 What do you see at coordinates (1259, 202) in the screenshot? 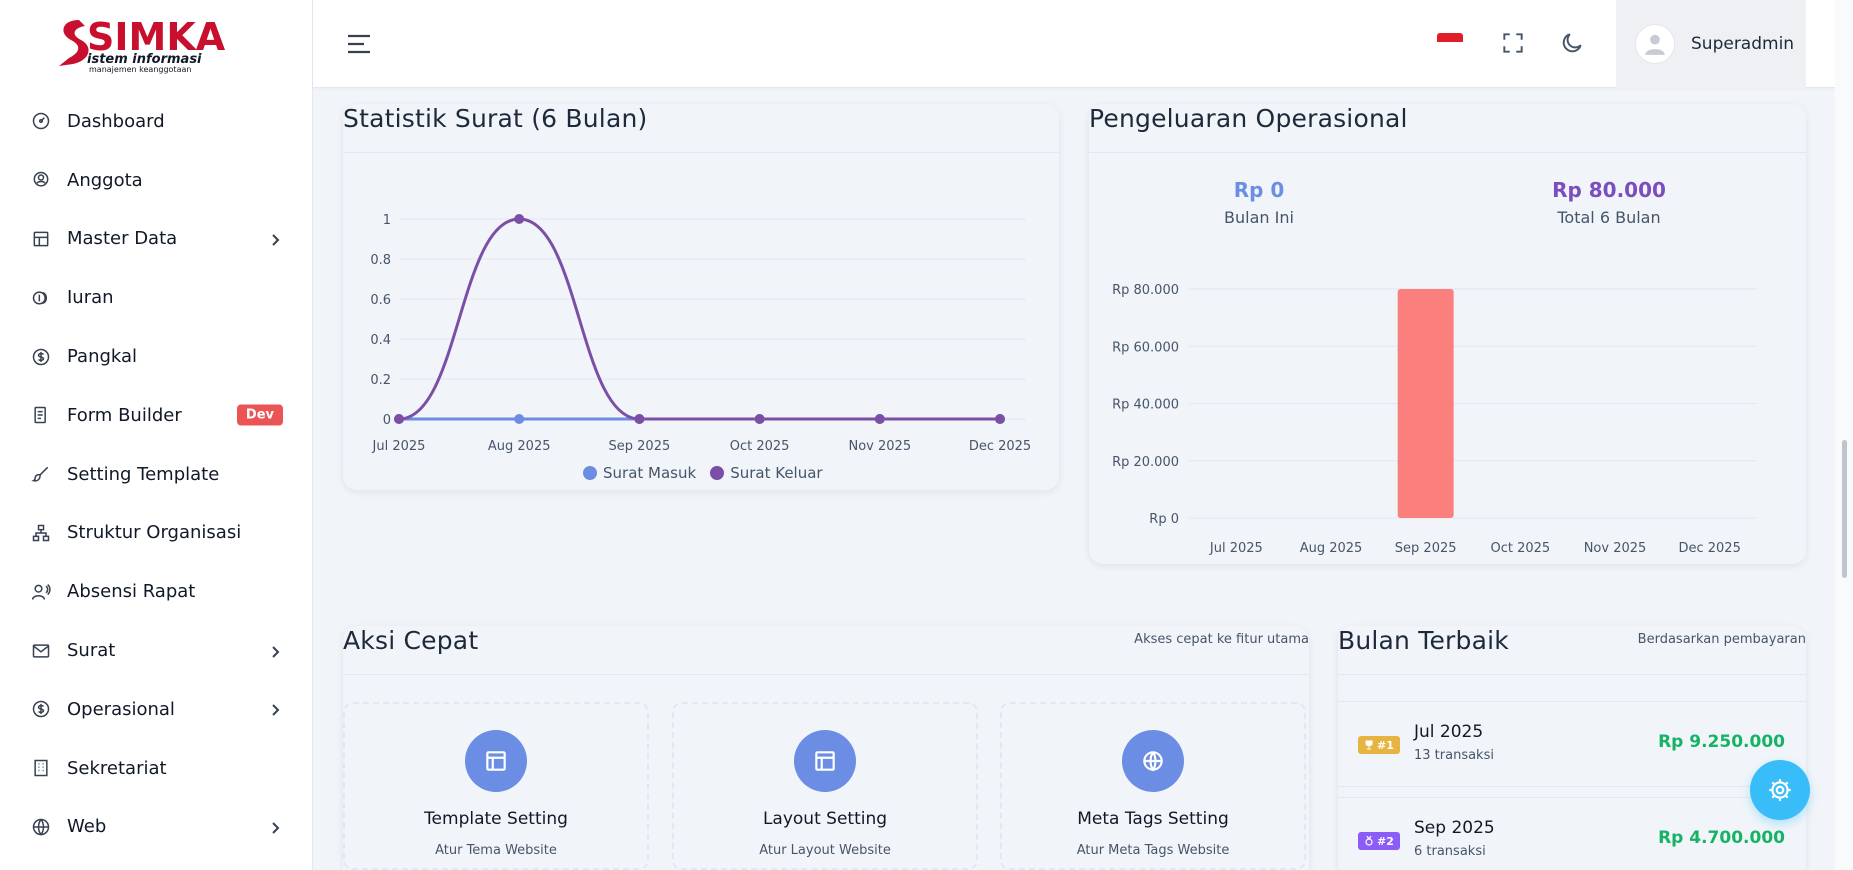
I see `kpi-this-month: Rp 0 Bulan Ini` at bounding box center [1259, 202].